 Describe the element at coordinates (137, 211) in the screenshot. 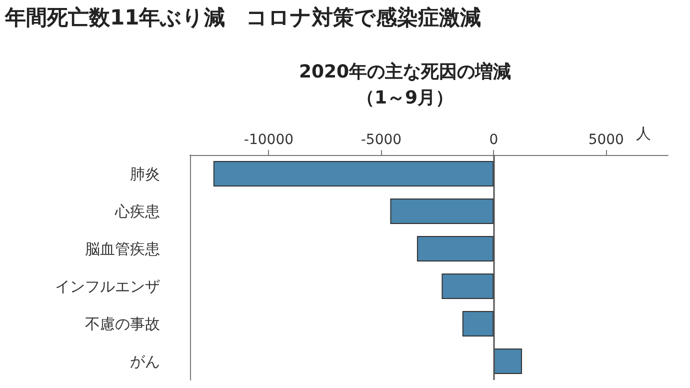

I see `y-tick-label: 心疾患` at that location.